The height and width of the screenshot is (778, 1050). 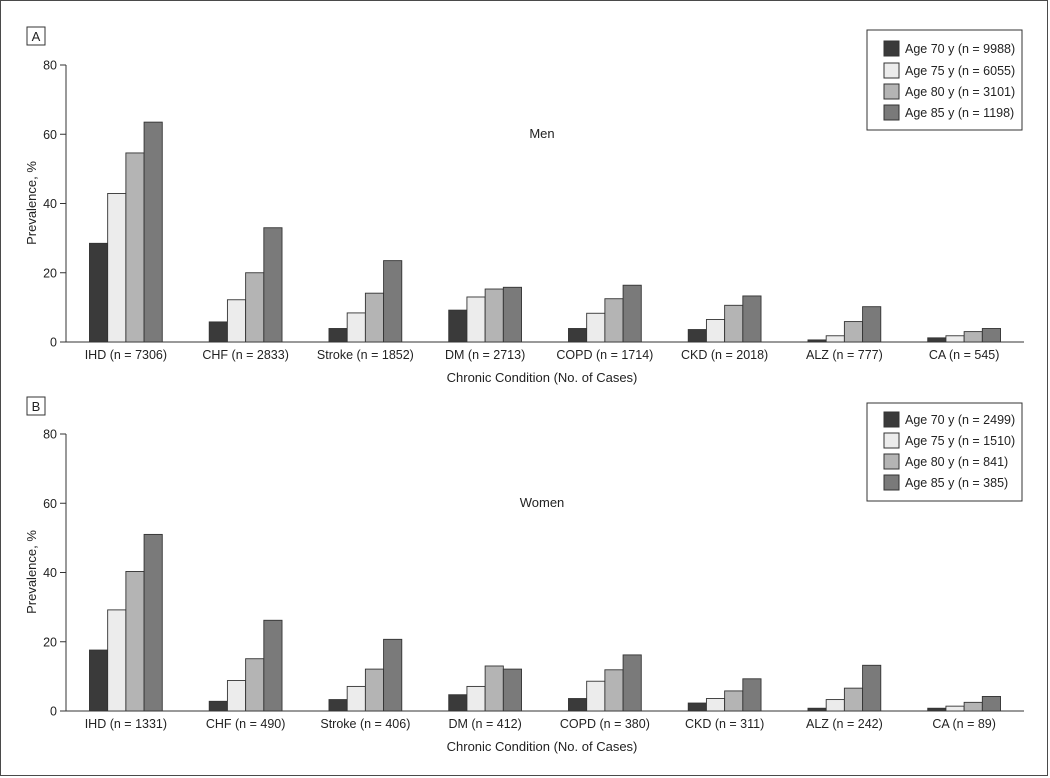 I want to click on chart-a-category-label: DM (n = 2713), so click(x=485, y=355).